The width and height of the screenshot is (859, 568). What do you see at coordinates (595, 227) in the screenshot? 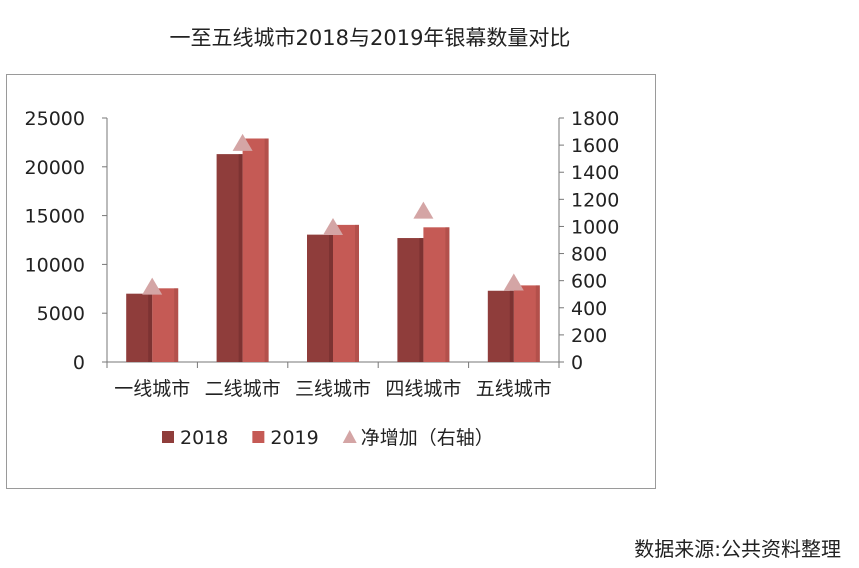
I see `y-right-tick-label: 1000` at bounding box center [595, 227].